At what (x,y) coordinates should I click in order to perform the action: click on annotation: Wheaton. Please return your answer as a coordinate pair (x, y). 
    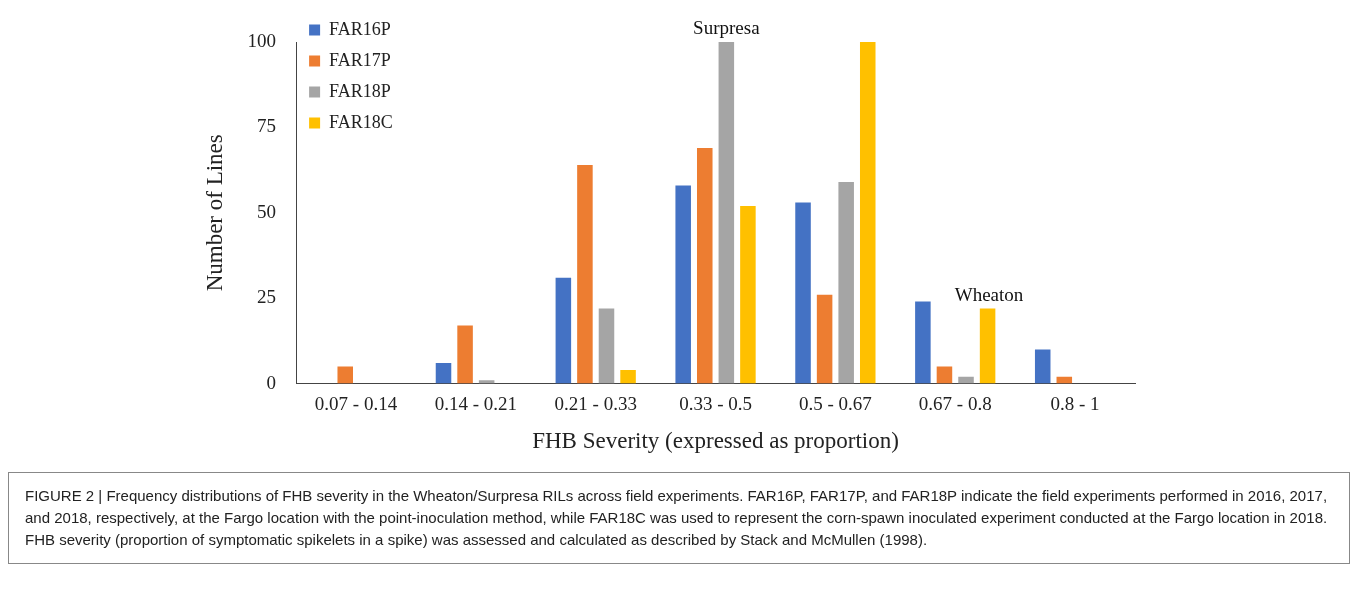
    Looking at the image, I should click on (989, 294).